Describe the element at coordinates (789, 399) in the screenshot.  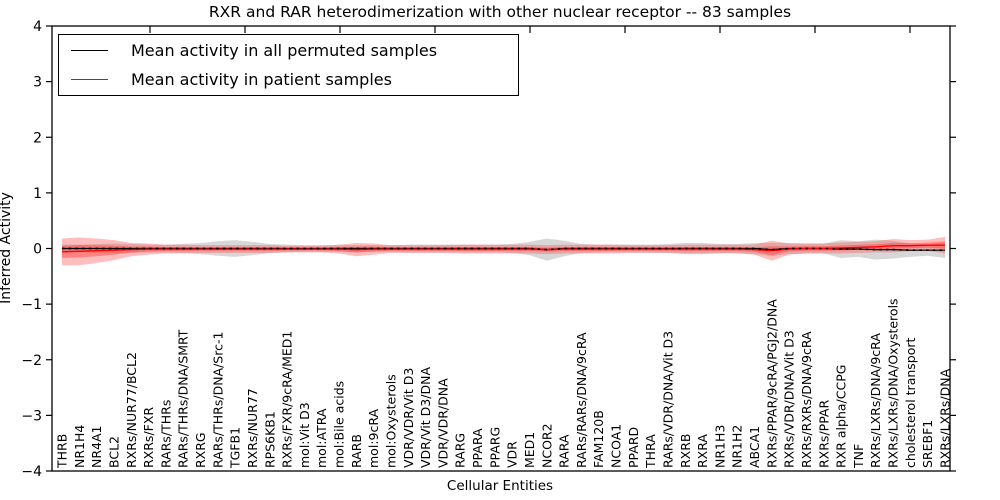
I see `x-tick-label: RXRs/VDR/DNA/Vit D3` at that location.